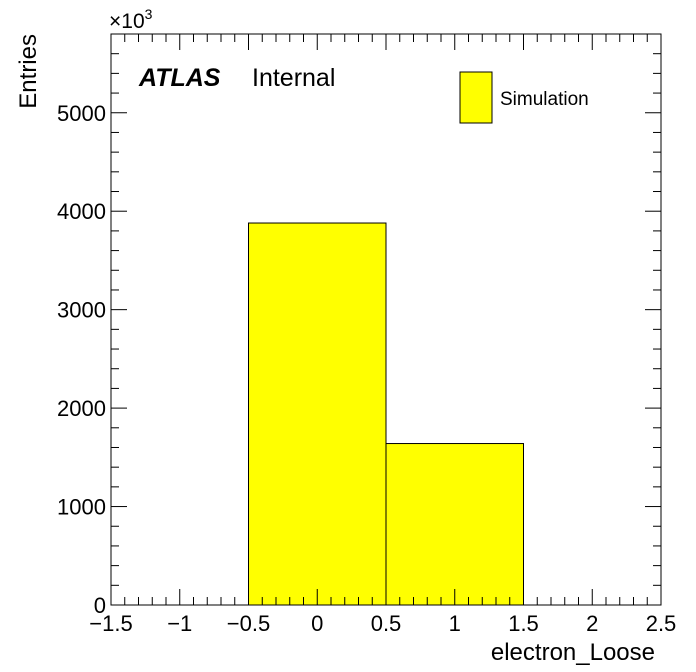 This screenshot has height=672, width=696. I want to click on y-tick-label: 0, so click(100, 605).